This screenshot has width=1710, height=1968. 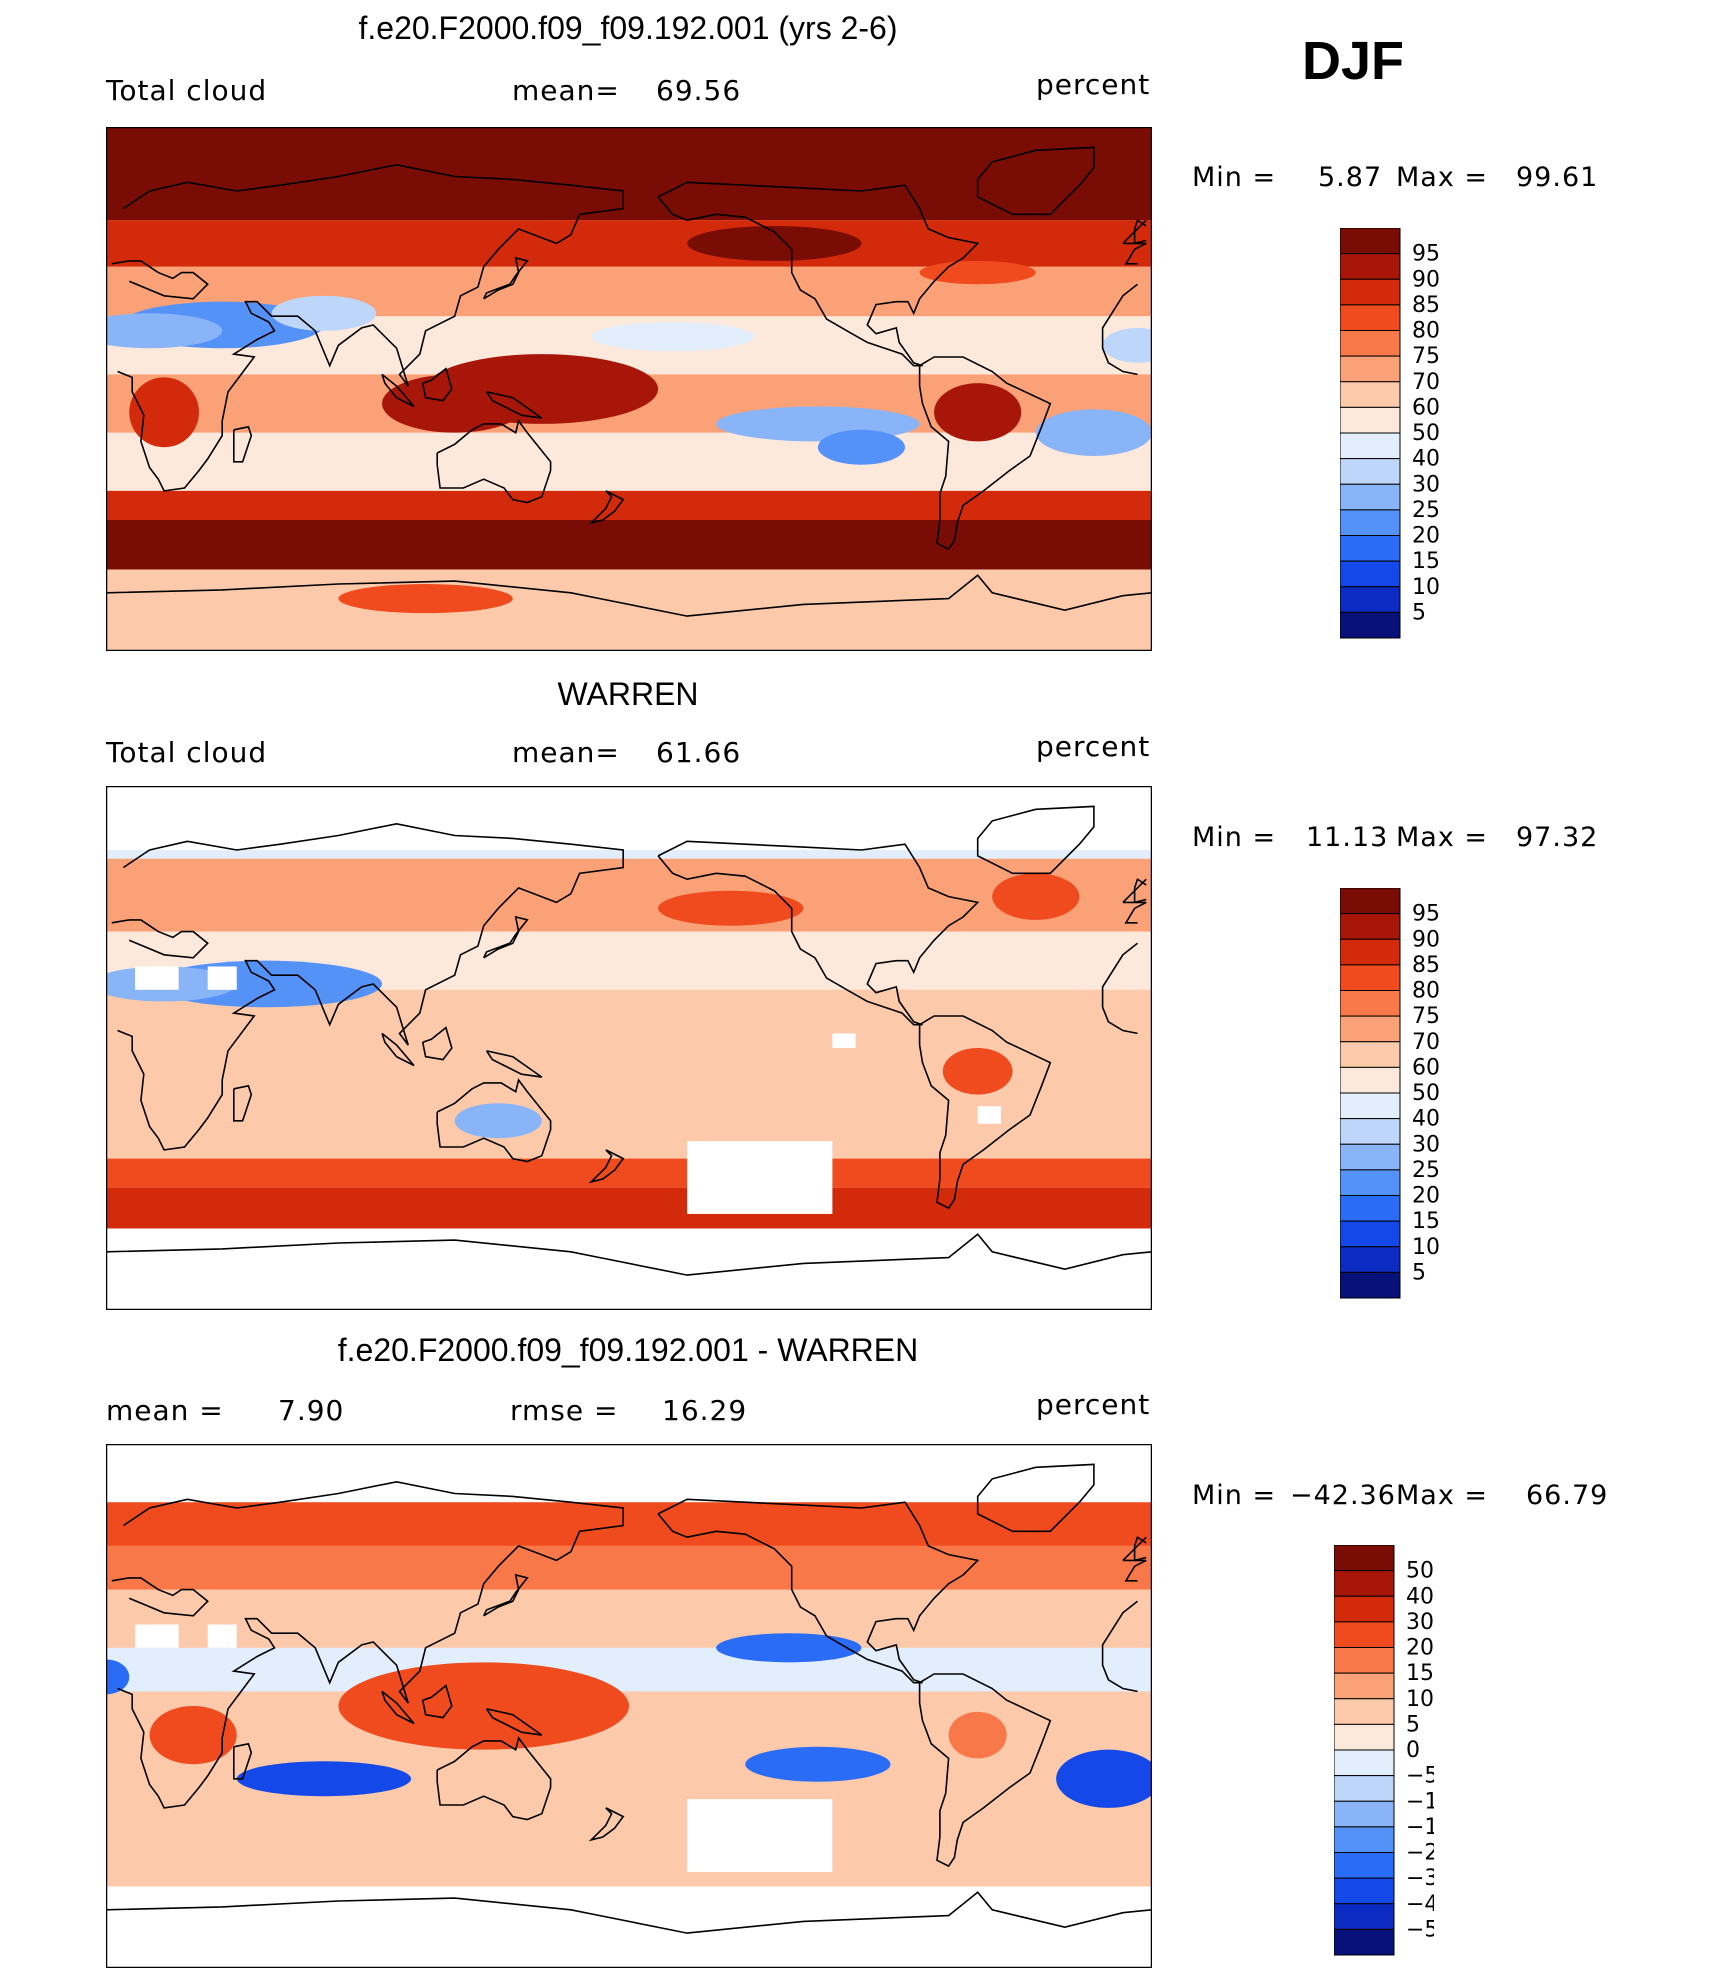 What do you see at coordinates (760, 1835) in the screenshot?
I see `panel-3-missing-pacific` at bounding box center [760, 1835].